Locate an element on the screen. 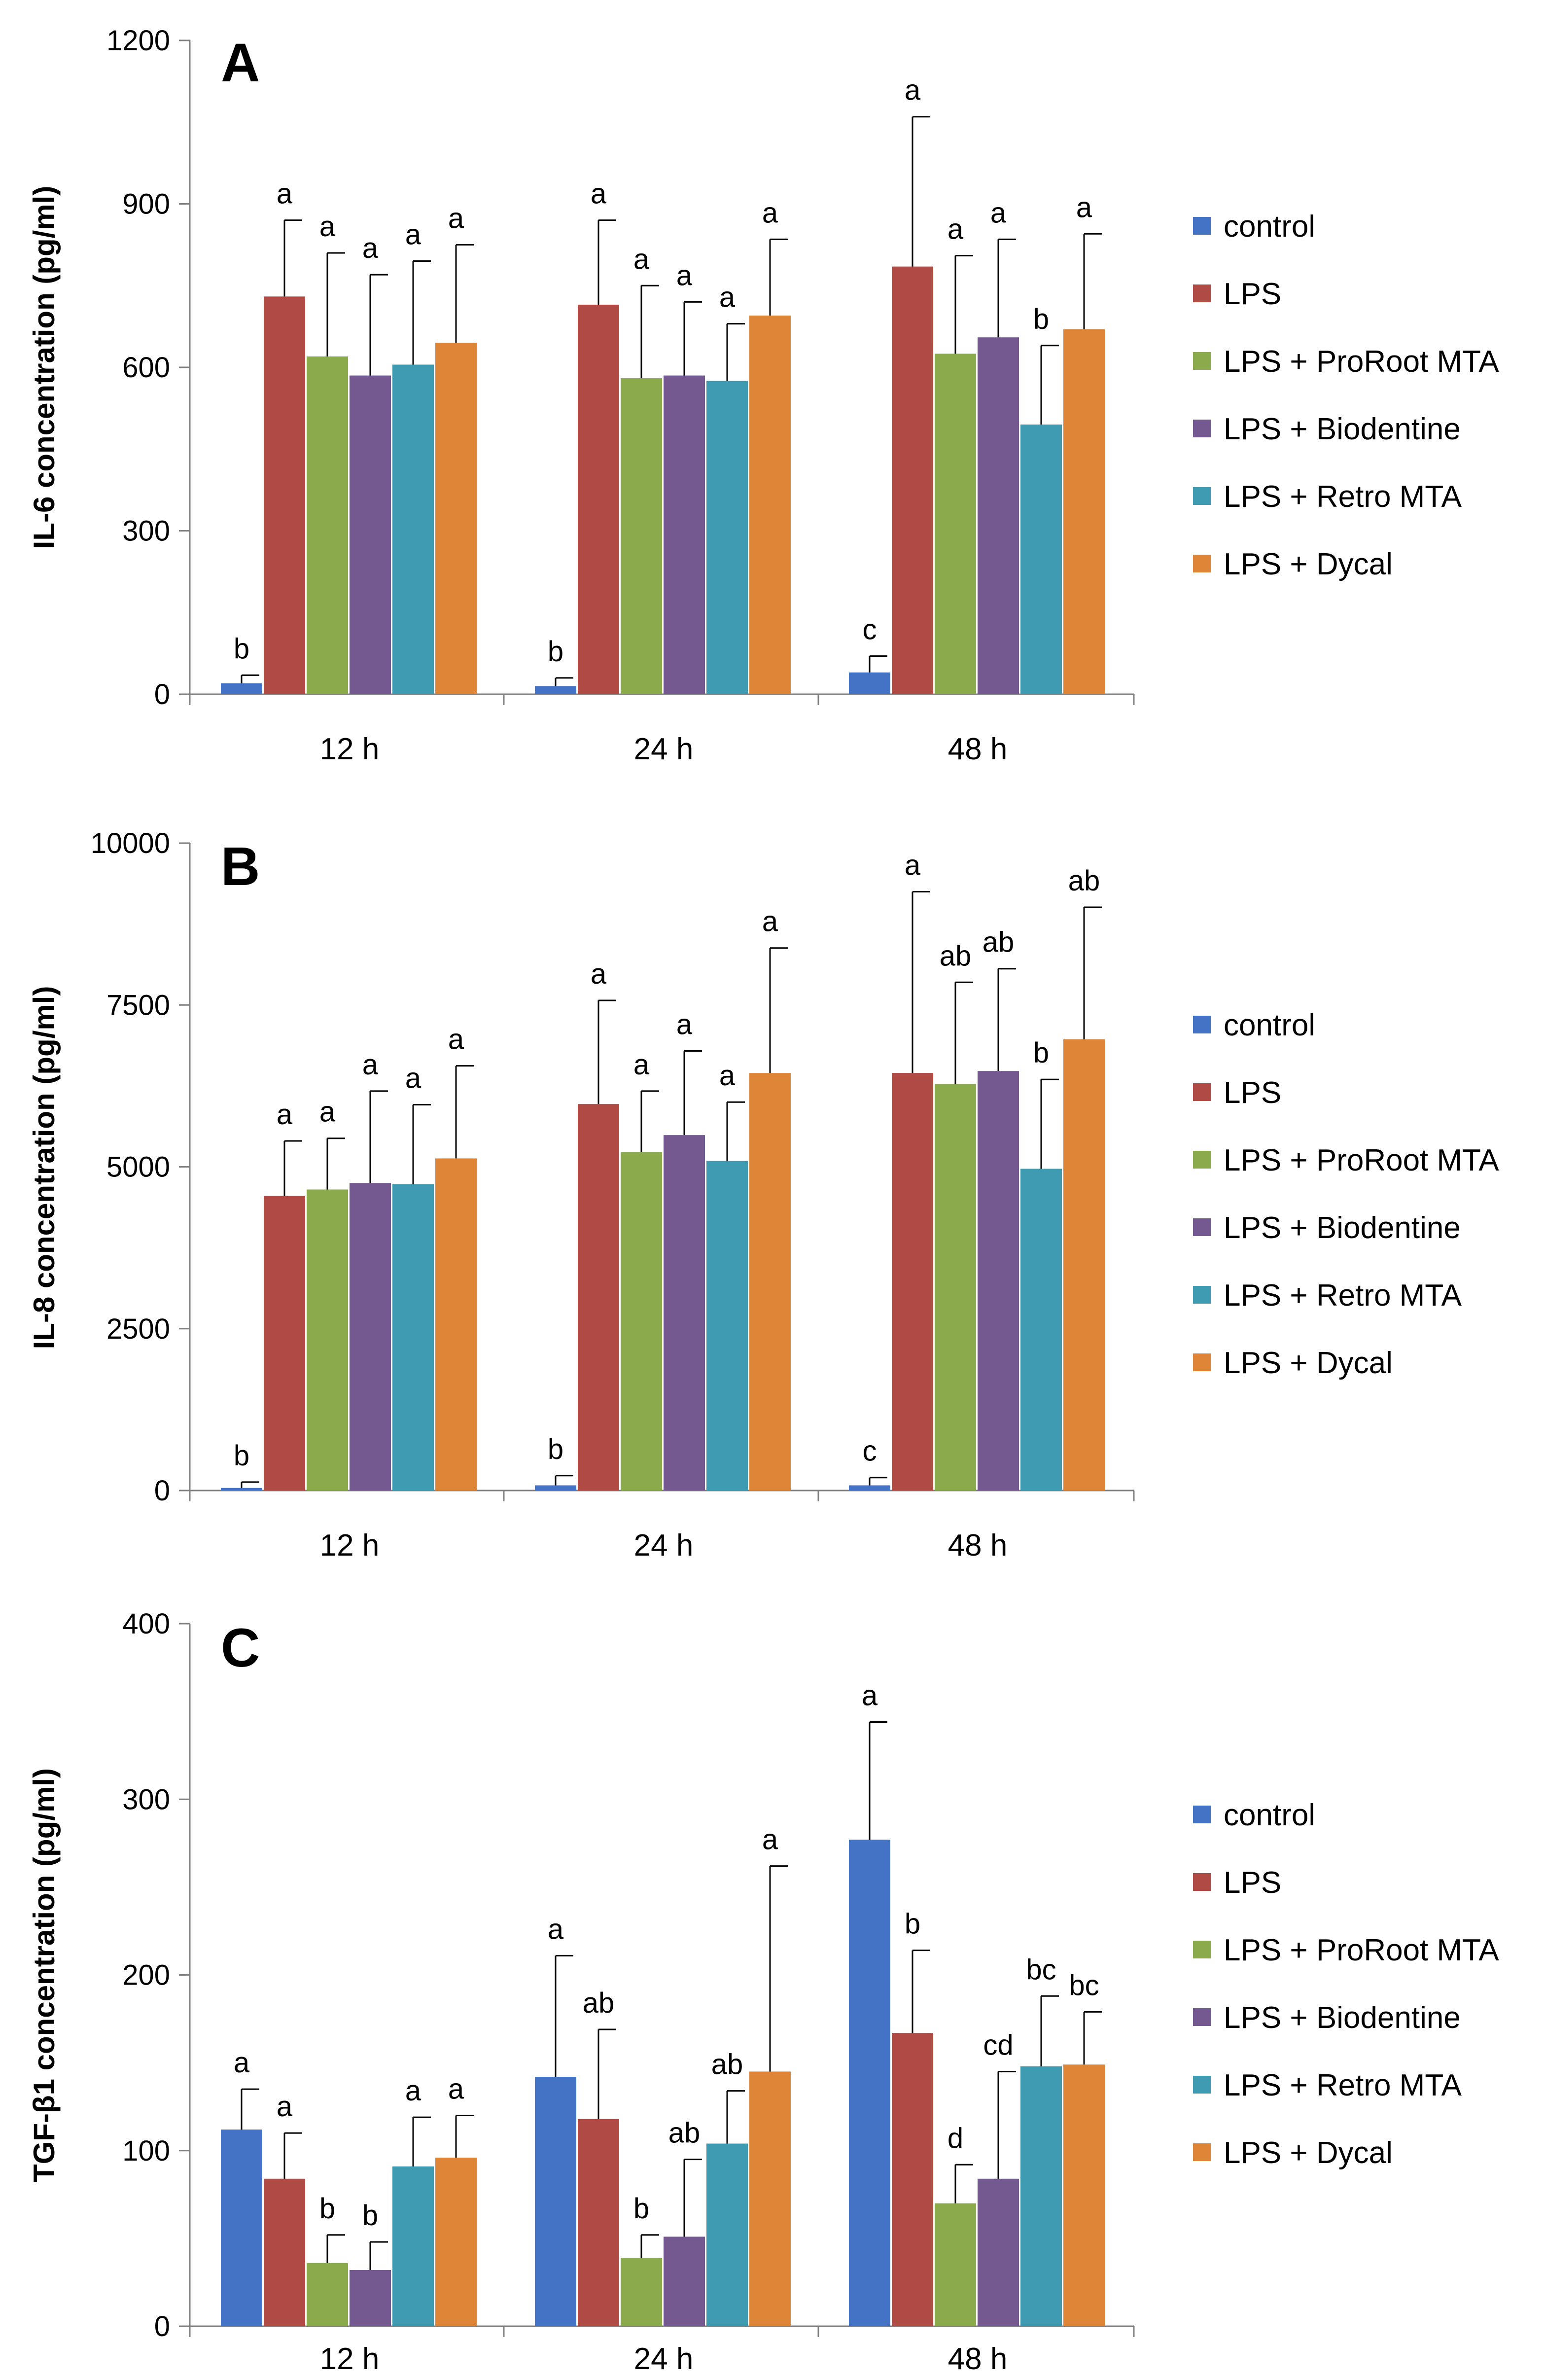 The image size is (1544, 2380). panel-A-x-category-label: 12 h is located at coordinates (350, 749).